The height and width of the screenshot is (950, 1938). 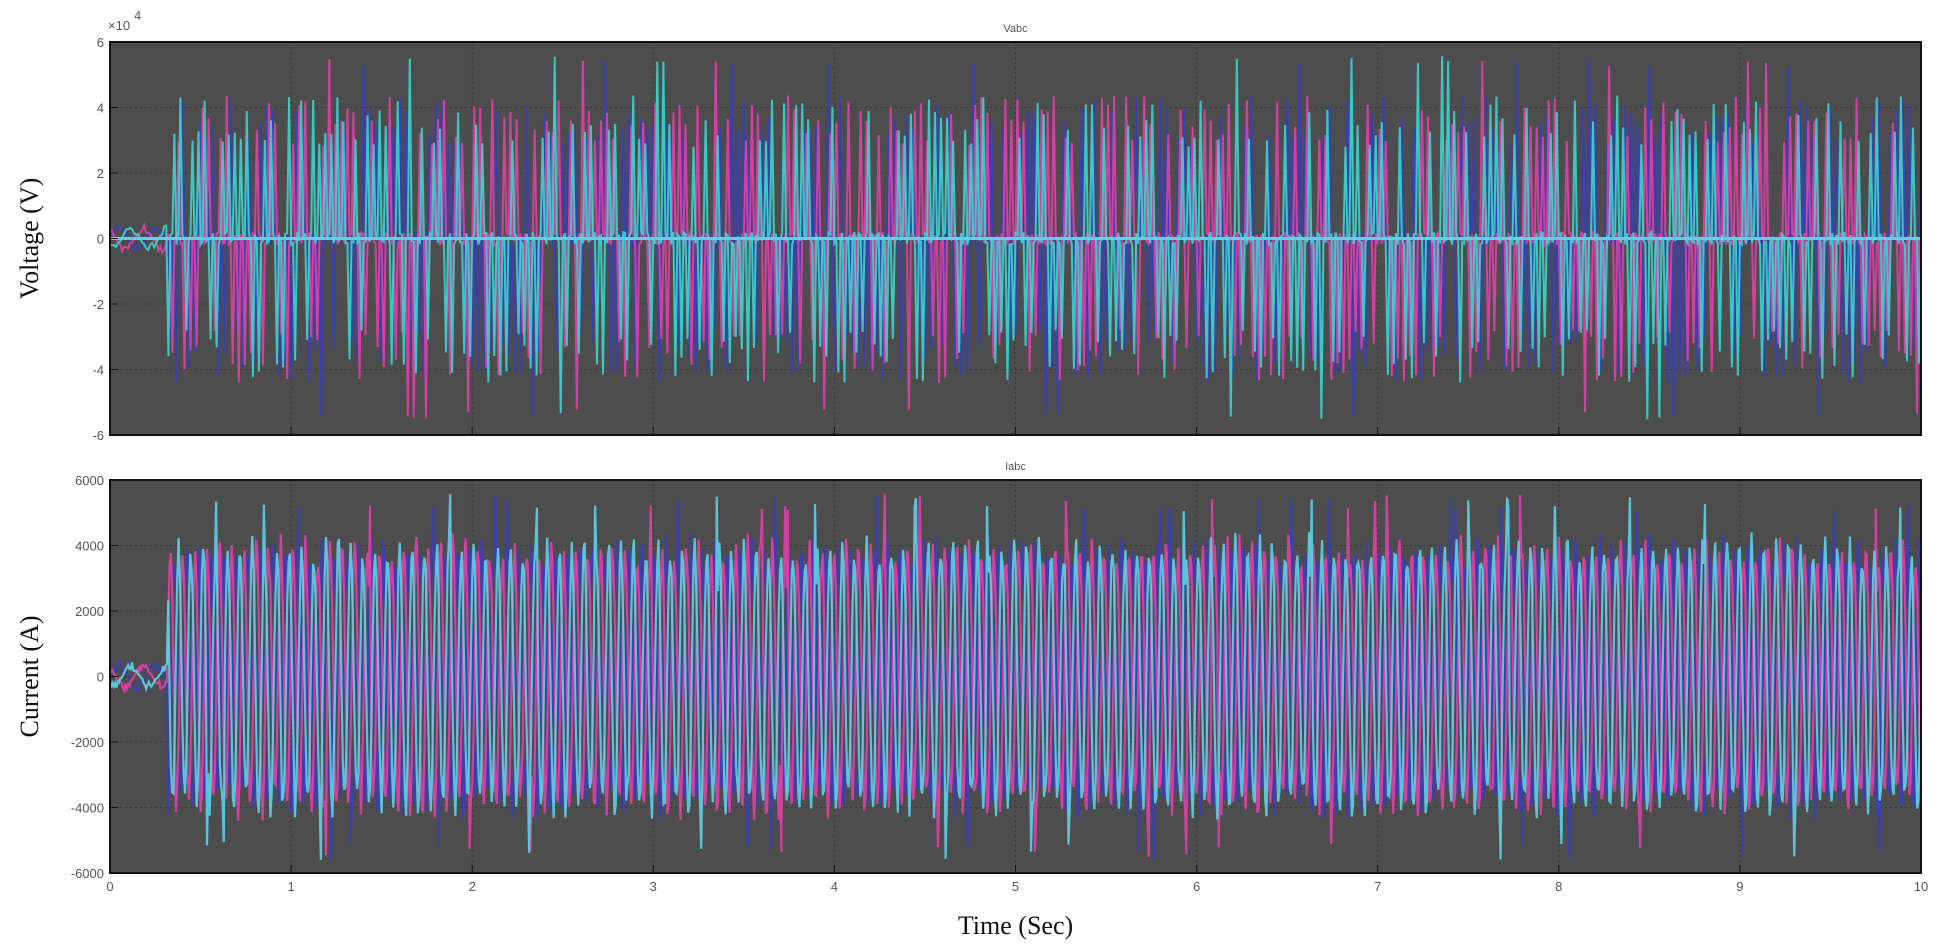 What do you see at coordinates (100, 108) in the screenshot?
I see `y-tick-label: 4` at bounding box center [100, 108].